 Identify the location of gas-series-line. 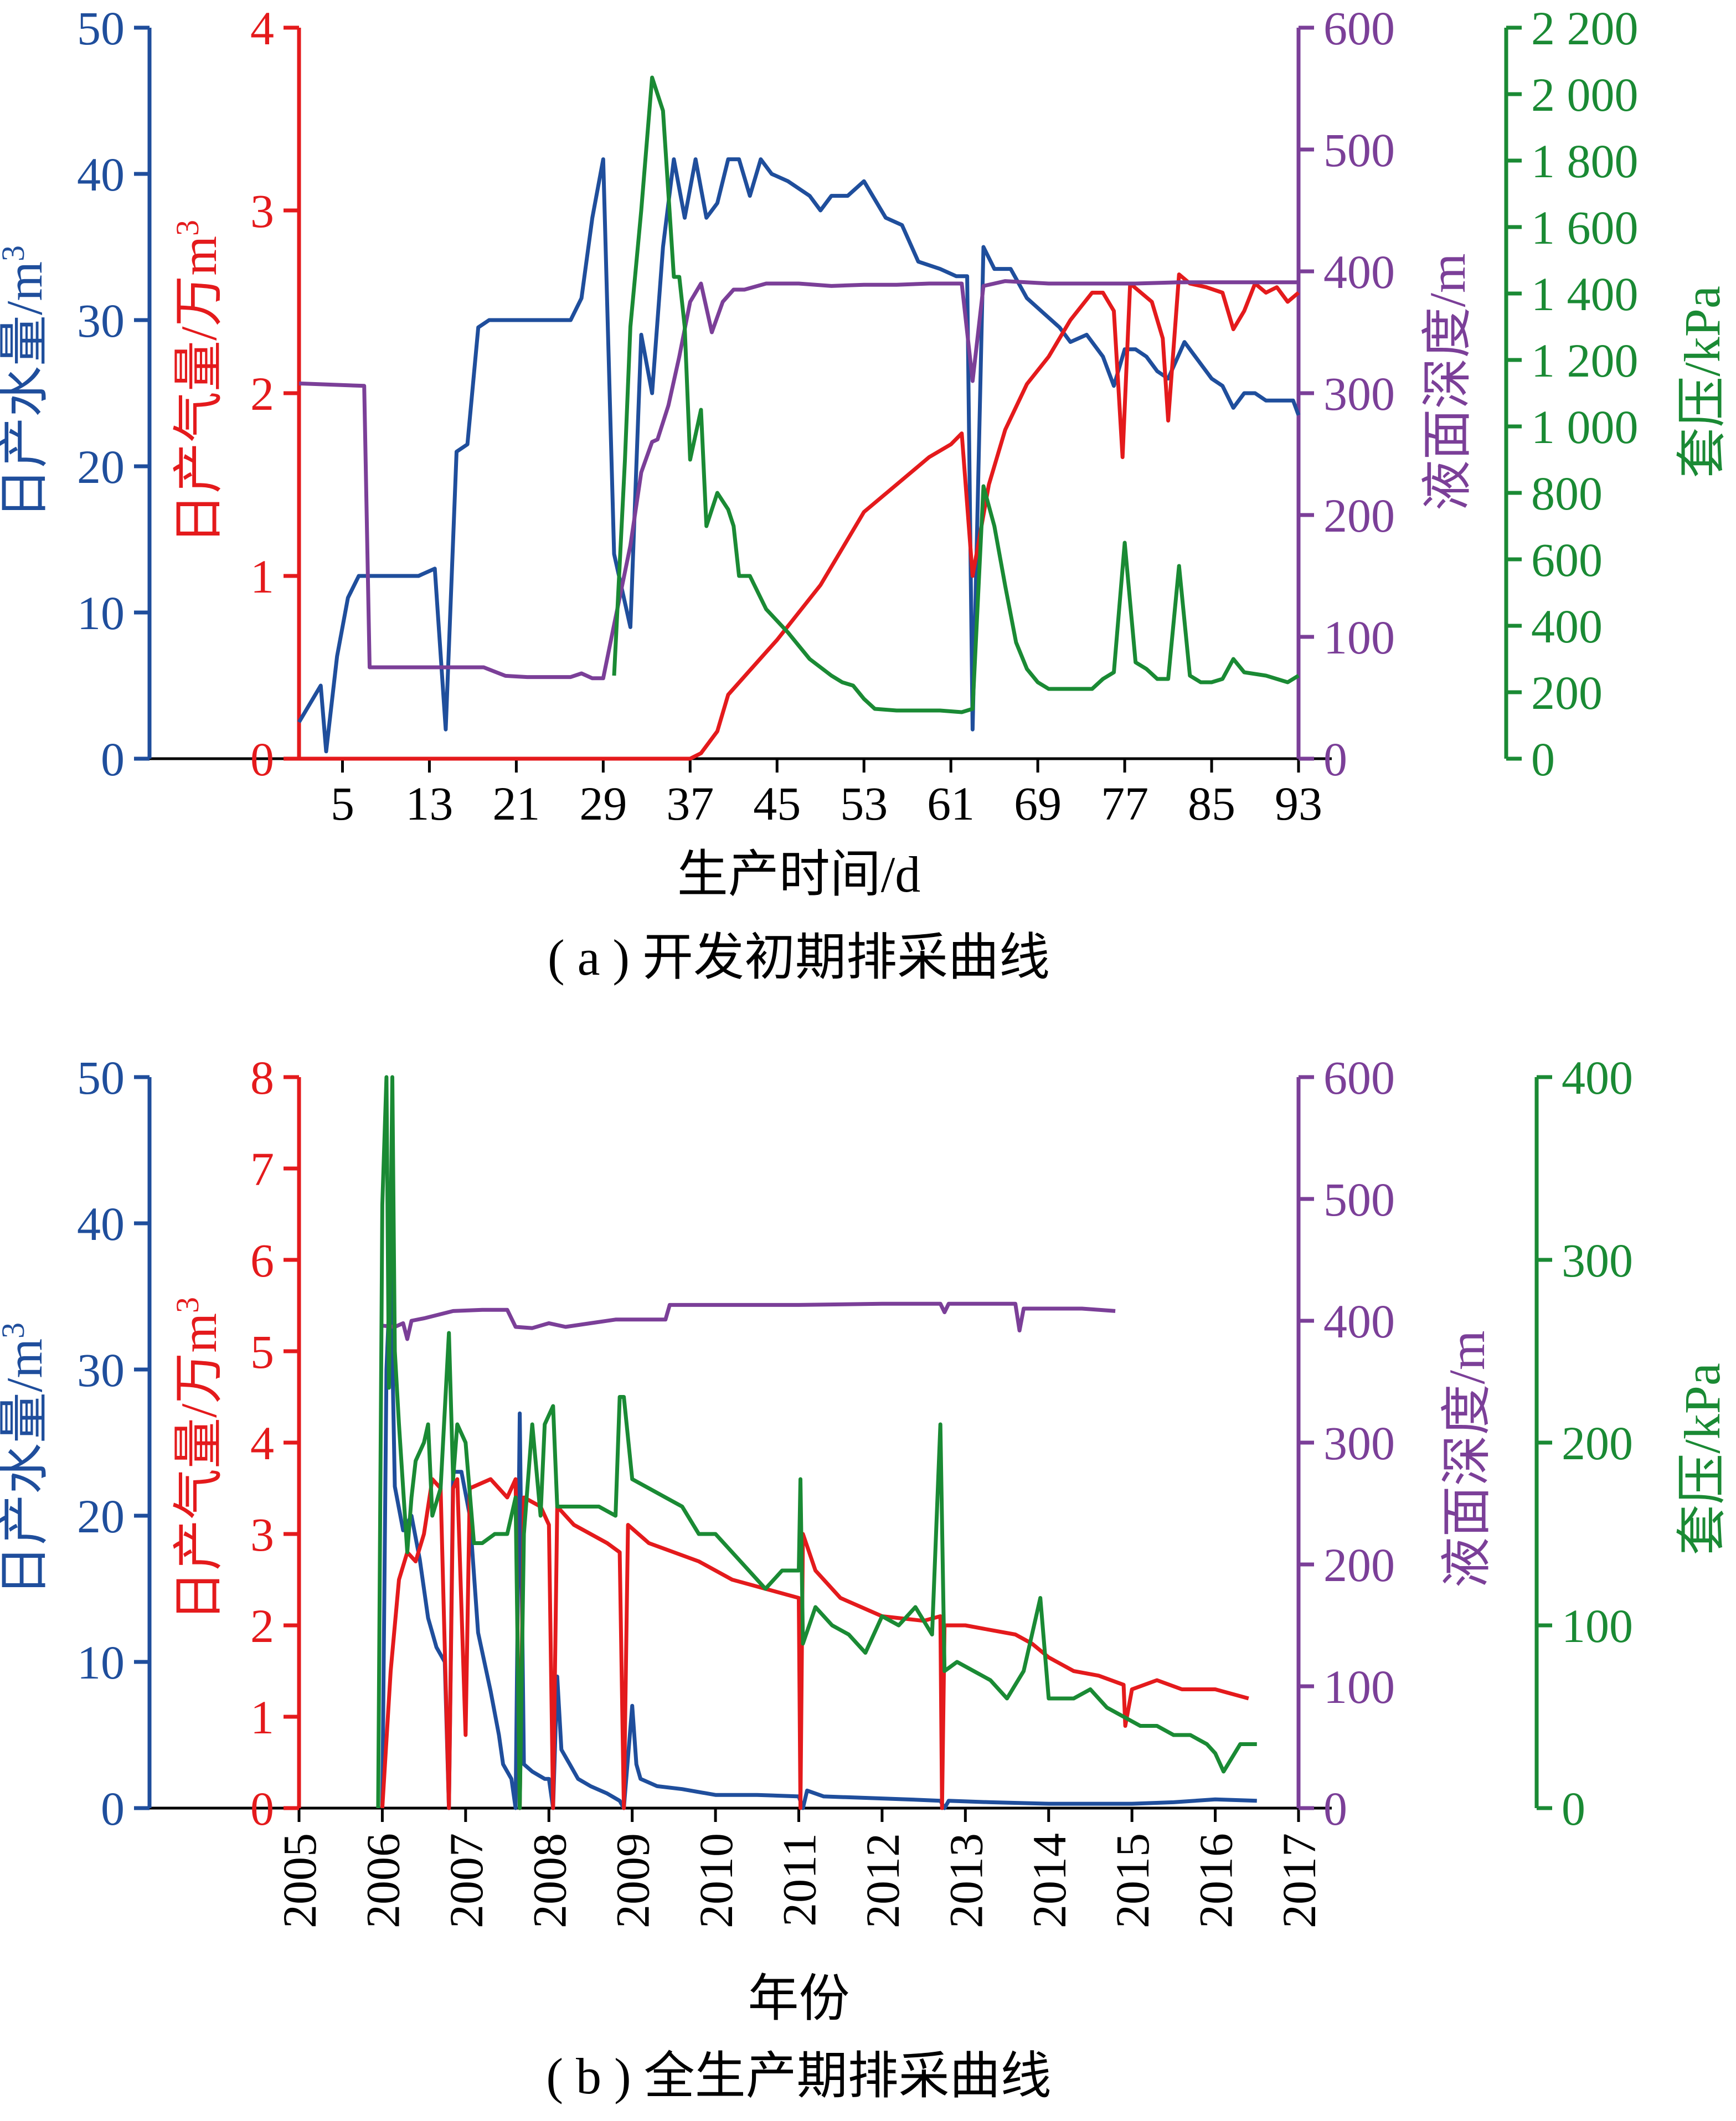
(799, 516).